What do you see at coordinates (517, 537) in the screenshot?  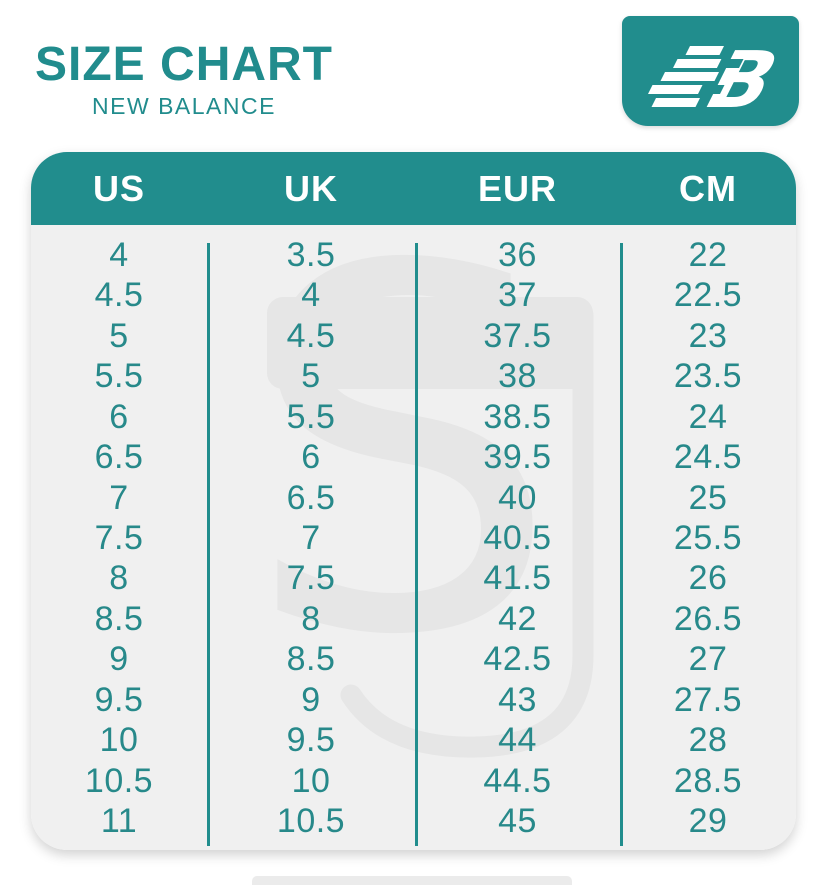 I see `size-cell: 40.5` at bounding box center [517, 537].